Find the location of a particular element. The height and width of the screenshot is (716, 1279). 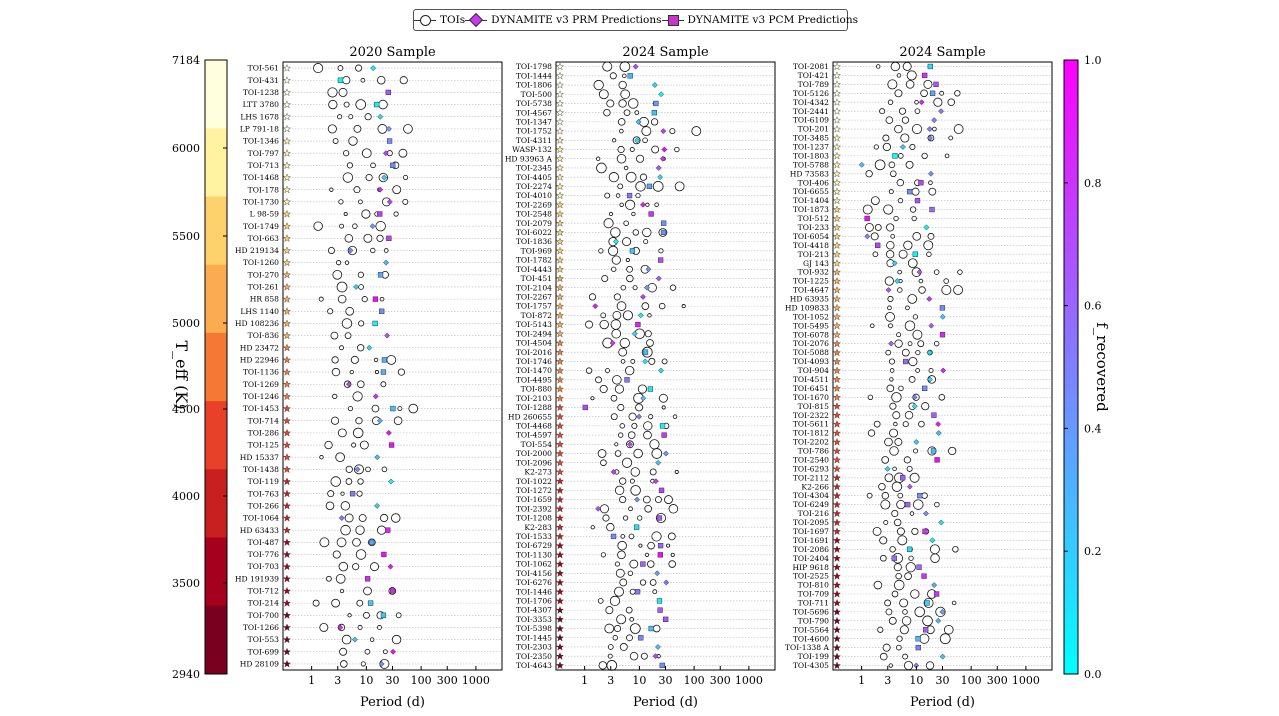

system-label: TOI-1272 is located at coordinates (534, 490).